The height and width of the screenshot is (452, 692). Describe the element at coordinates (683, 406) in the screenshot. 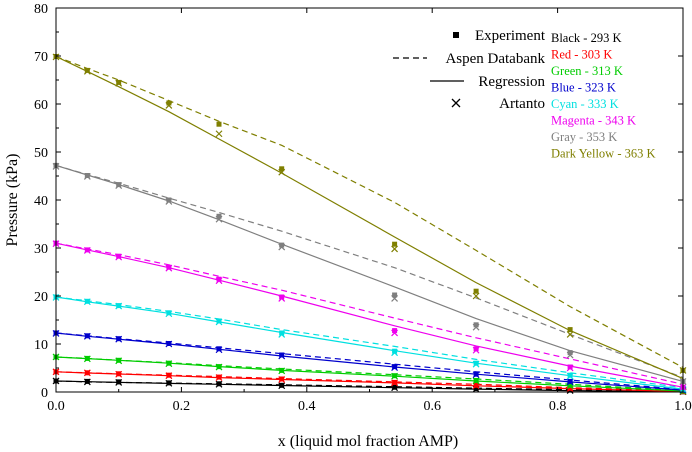

I see `x-tick-label: 1.0` at that location.